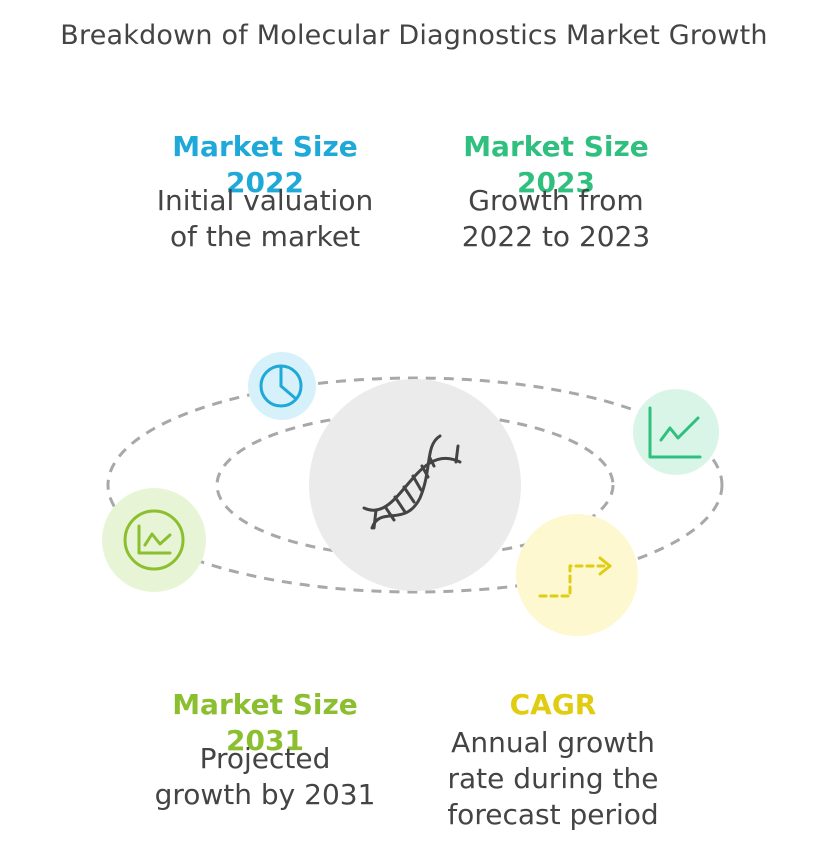 The width and height of the screenshot is (828, 864). What do you see at coordinates (553, 814) in the screenshot?
I see `desc-line: forecast period` at bounding box center [553, 814].